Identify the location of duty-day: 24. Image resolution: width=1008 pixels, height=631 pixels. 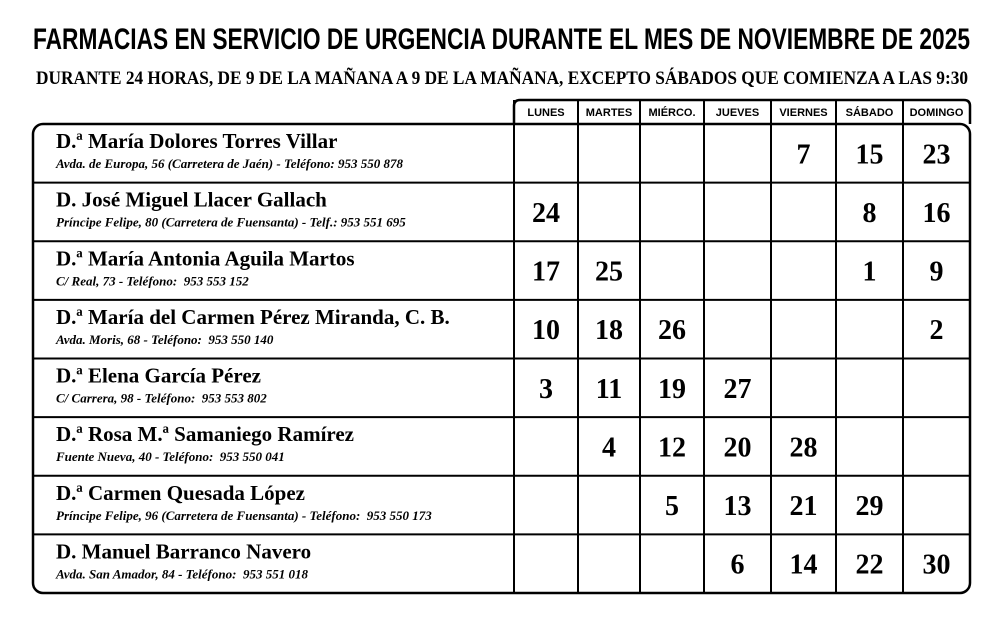
(546, 213).